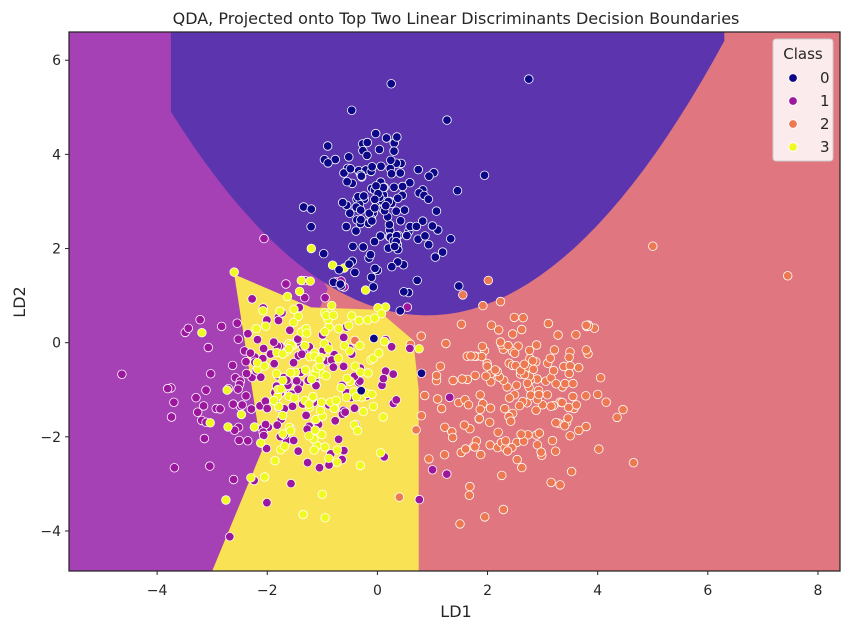  I want to click on y-tick-label: −2, so click(50, 438).